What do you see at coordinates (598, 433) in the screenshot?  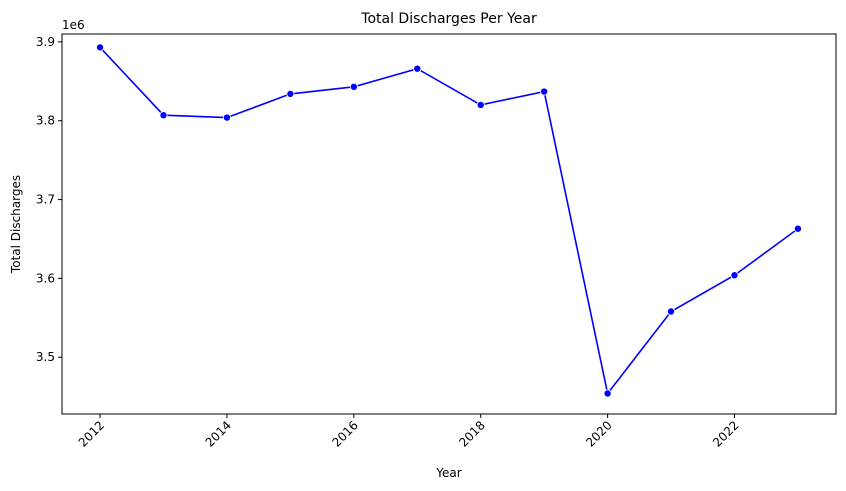 I see `x-tick-label: 2020` at bounding box center [598, 433].